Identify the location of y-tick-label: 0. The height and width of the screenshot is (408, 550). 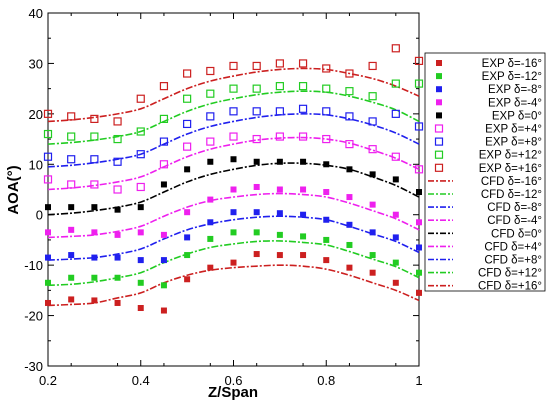
(39, 215).